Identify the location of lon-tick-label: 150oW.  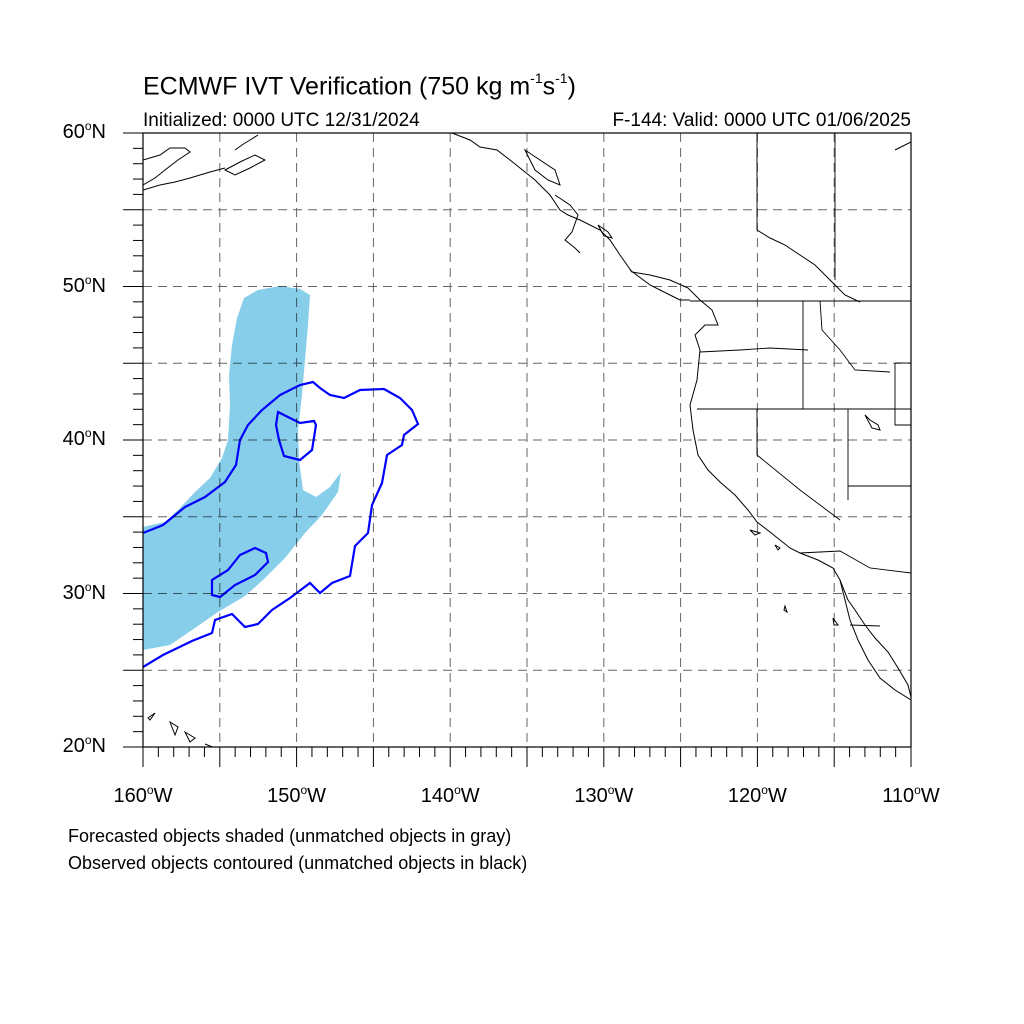
(297, 795).